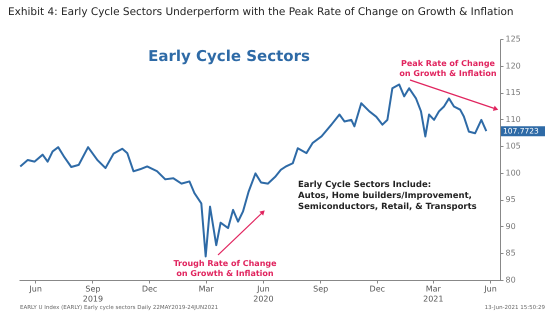  Describe the element at coordinates (387, 196) in the screenshot. I see `annotation: Early Cycle Sectors Include: Autos, Home builders/Improvement, Semiconductors, Retail, & Transports` at that location.